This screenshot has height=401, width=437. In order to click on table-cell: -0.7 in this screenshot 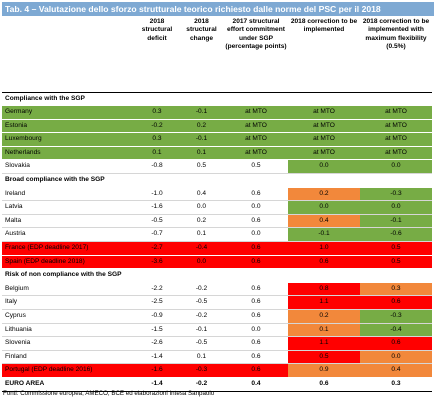, I will do `click(157, 235)`.